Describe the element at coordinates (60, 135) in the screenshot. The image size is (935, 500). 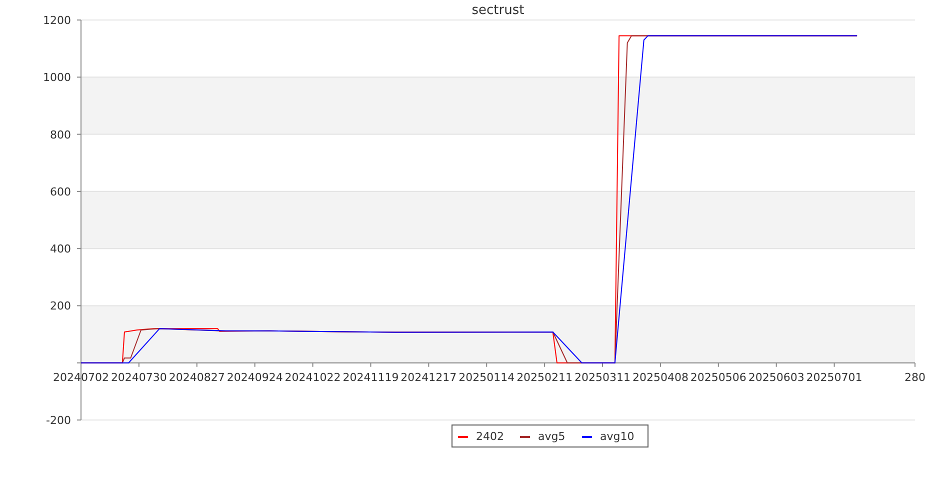
I see `y-tick-label: 800` at that location.